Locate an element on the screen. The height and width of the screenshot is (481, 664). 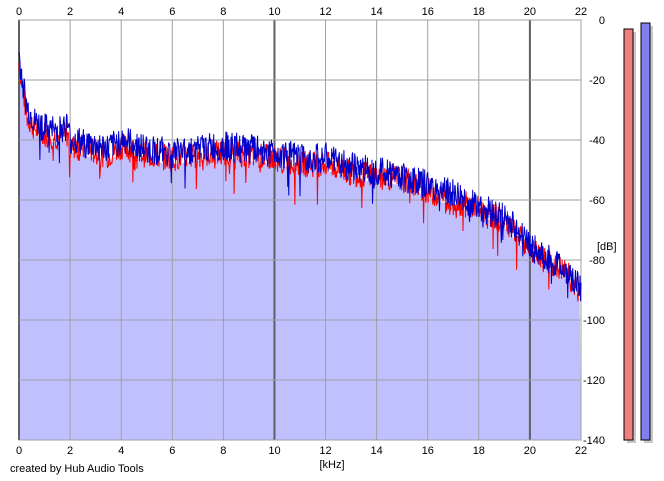
x-tick-label-bottom: 22 is located at coordinates (581, 451).